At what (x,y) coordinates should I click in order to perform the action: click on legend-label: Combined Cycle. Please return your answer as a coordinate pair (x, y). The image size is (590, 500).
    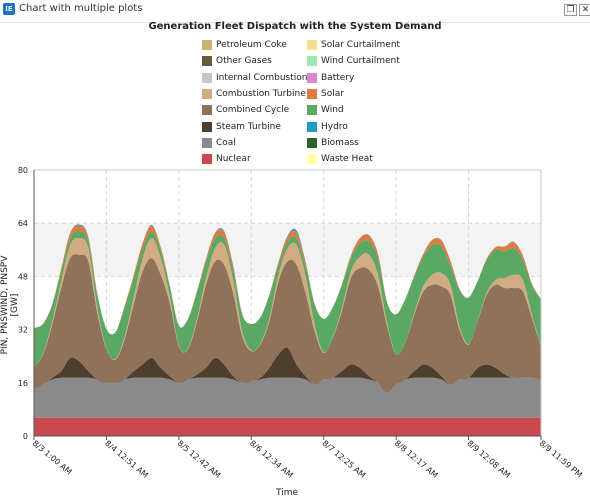
    Looking at the image, I should click on (253, 110).